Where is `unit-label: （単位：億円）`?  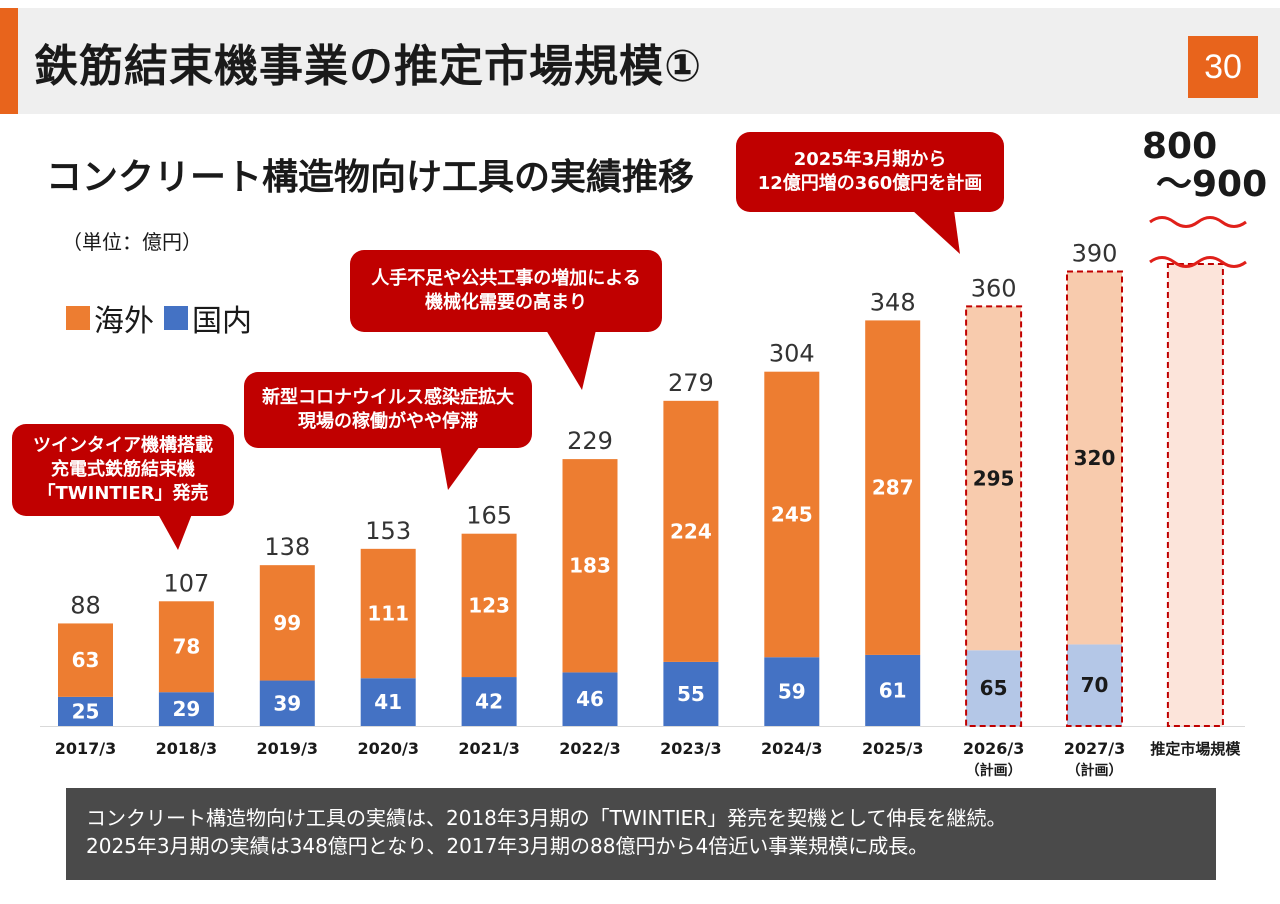
unit-label: （単位：億円） is located at coordinates (132, 242).